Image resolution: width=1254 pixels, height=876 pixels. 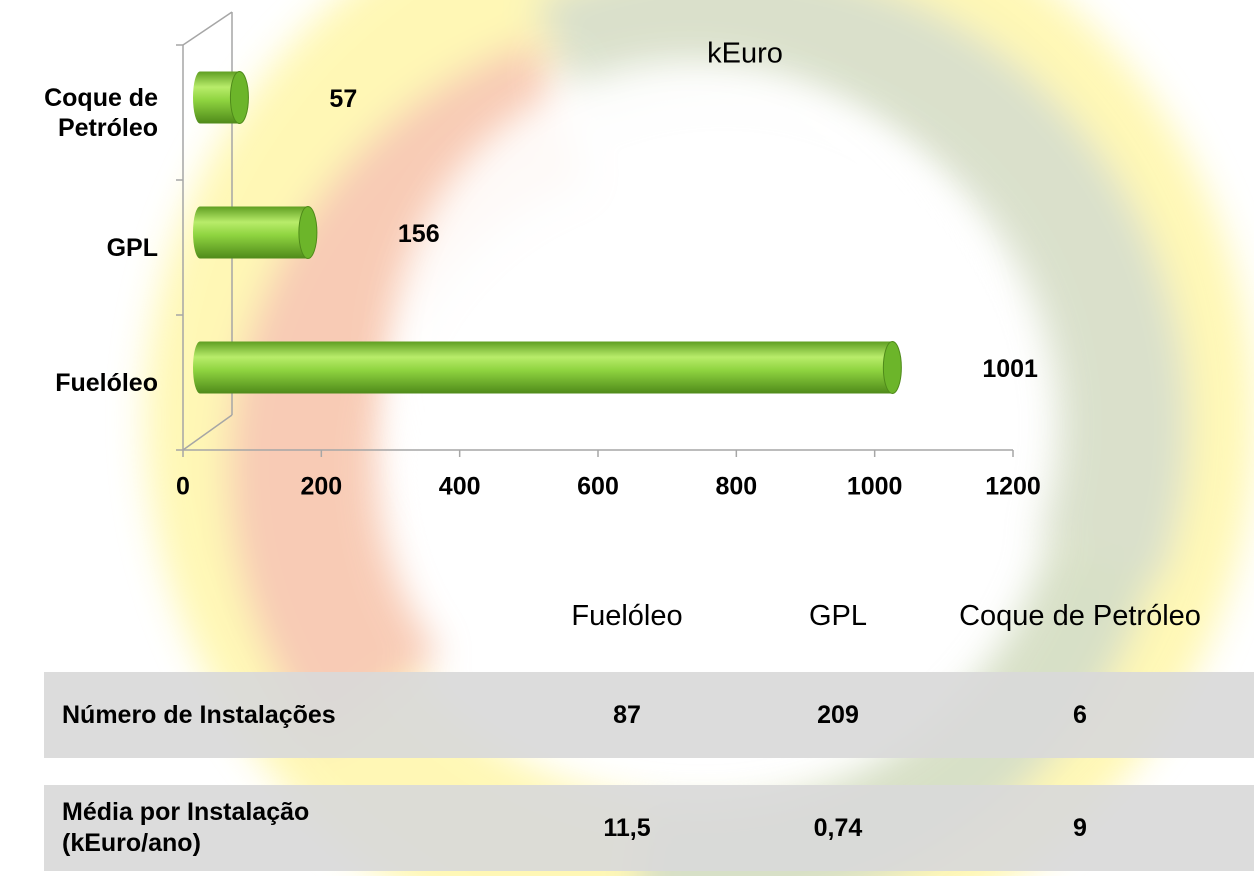 What do you see at coordinates (598, 487) in the screenshot?
I see `x-tick-label: 600` at bounding box center [598, 487].